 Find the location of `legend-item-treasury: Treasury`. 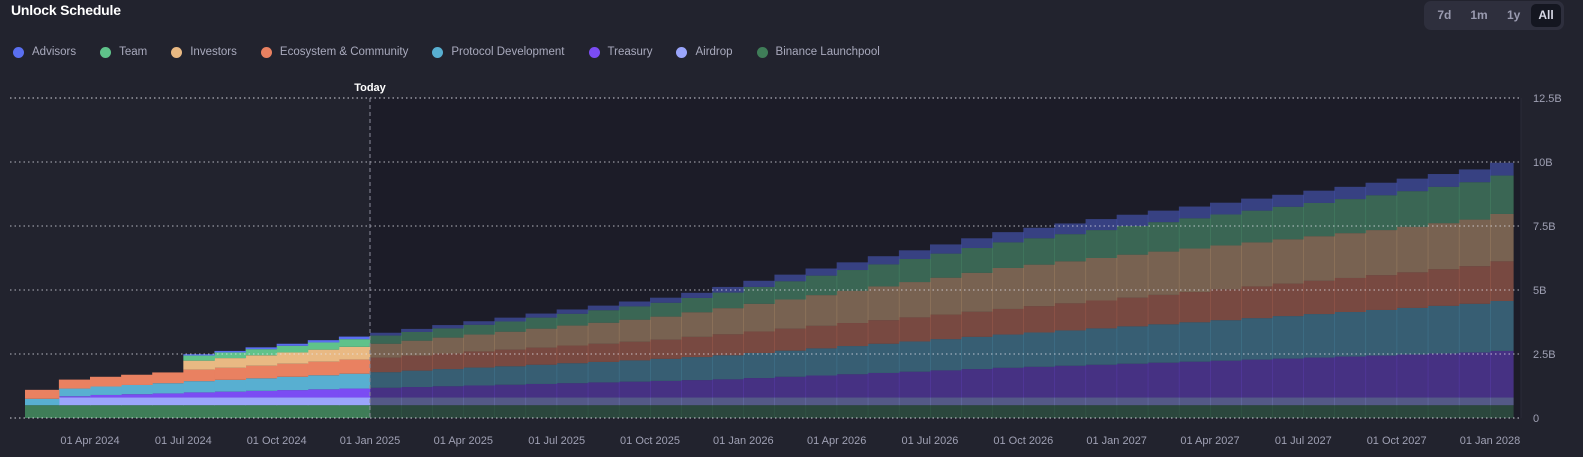

legend-item-treasury: Treasury is located at coordinates (620, 52).